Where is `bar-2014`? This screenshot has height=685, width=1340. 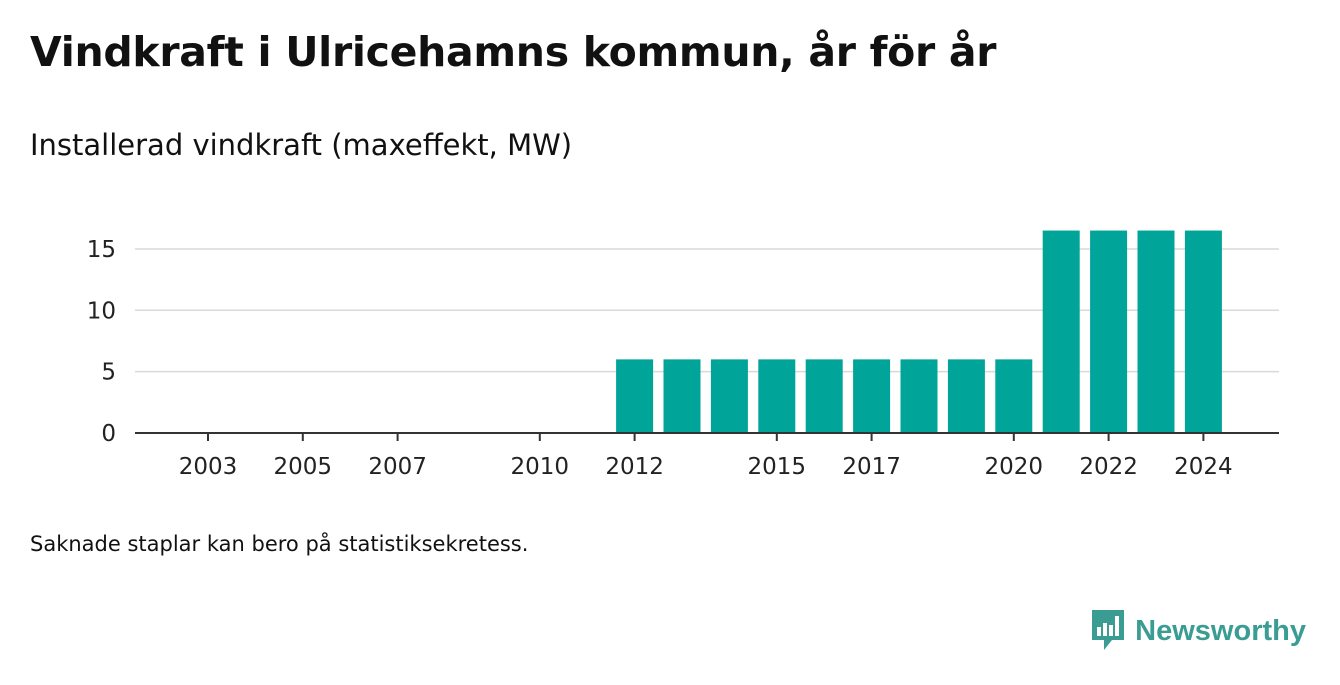 bar-2014 is located at coordinates (729, 396).